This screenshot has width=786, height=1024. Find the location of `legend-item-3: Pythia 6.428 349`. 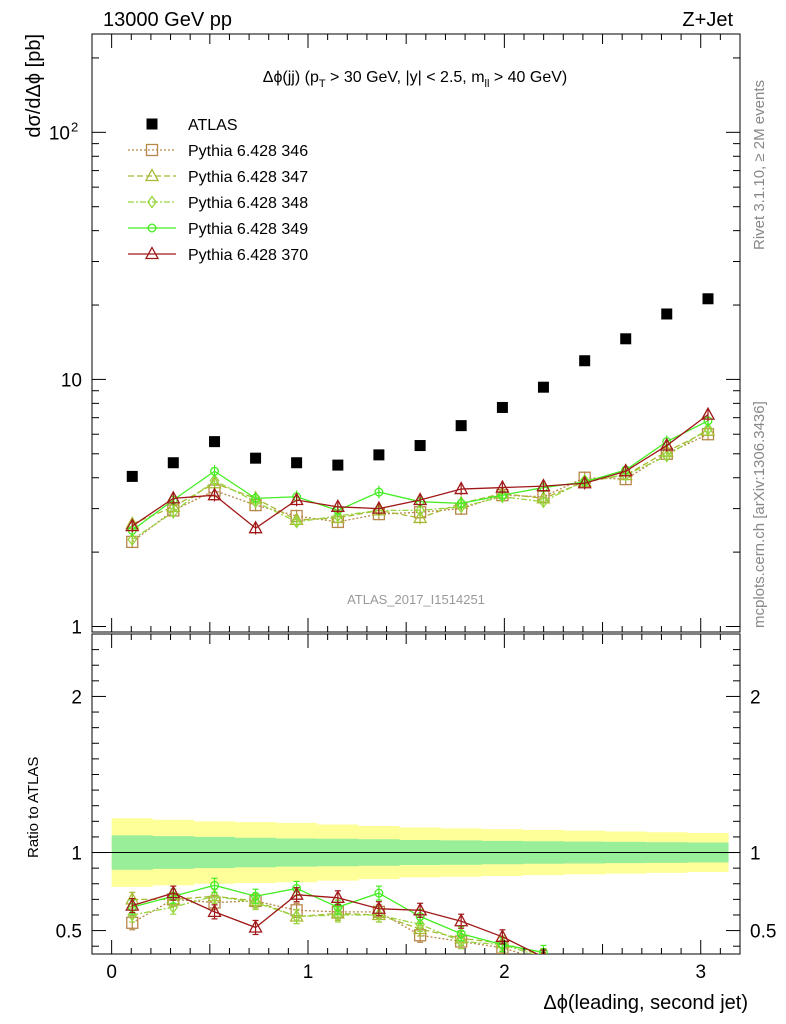

legend-item-3: Pythia 6.428 349 is located at coordinates (218, 229).